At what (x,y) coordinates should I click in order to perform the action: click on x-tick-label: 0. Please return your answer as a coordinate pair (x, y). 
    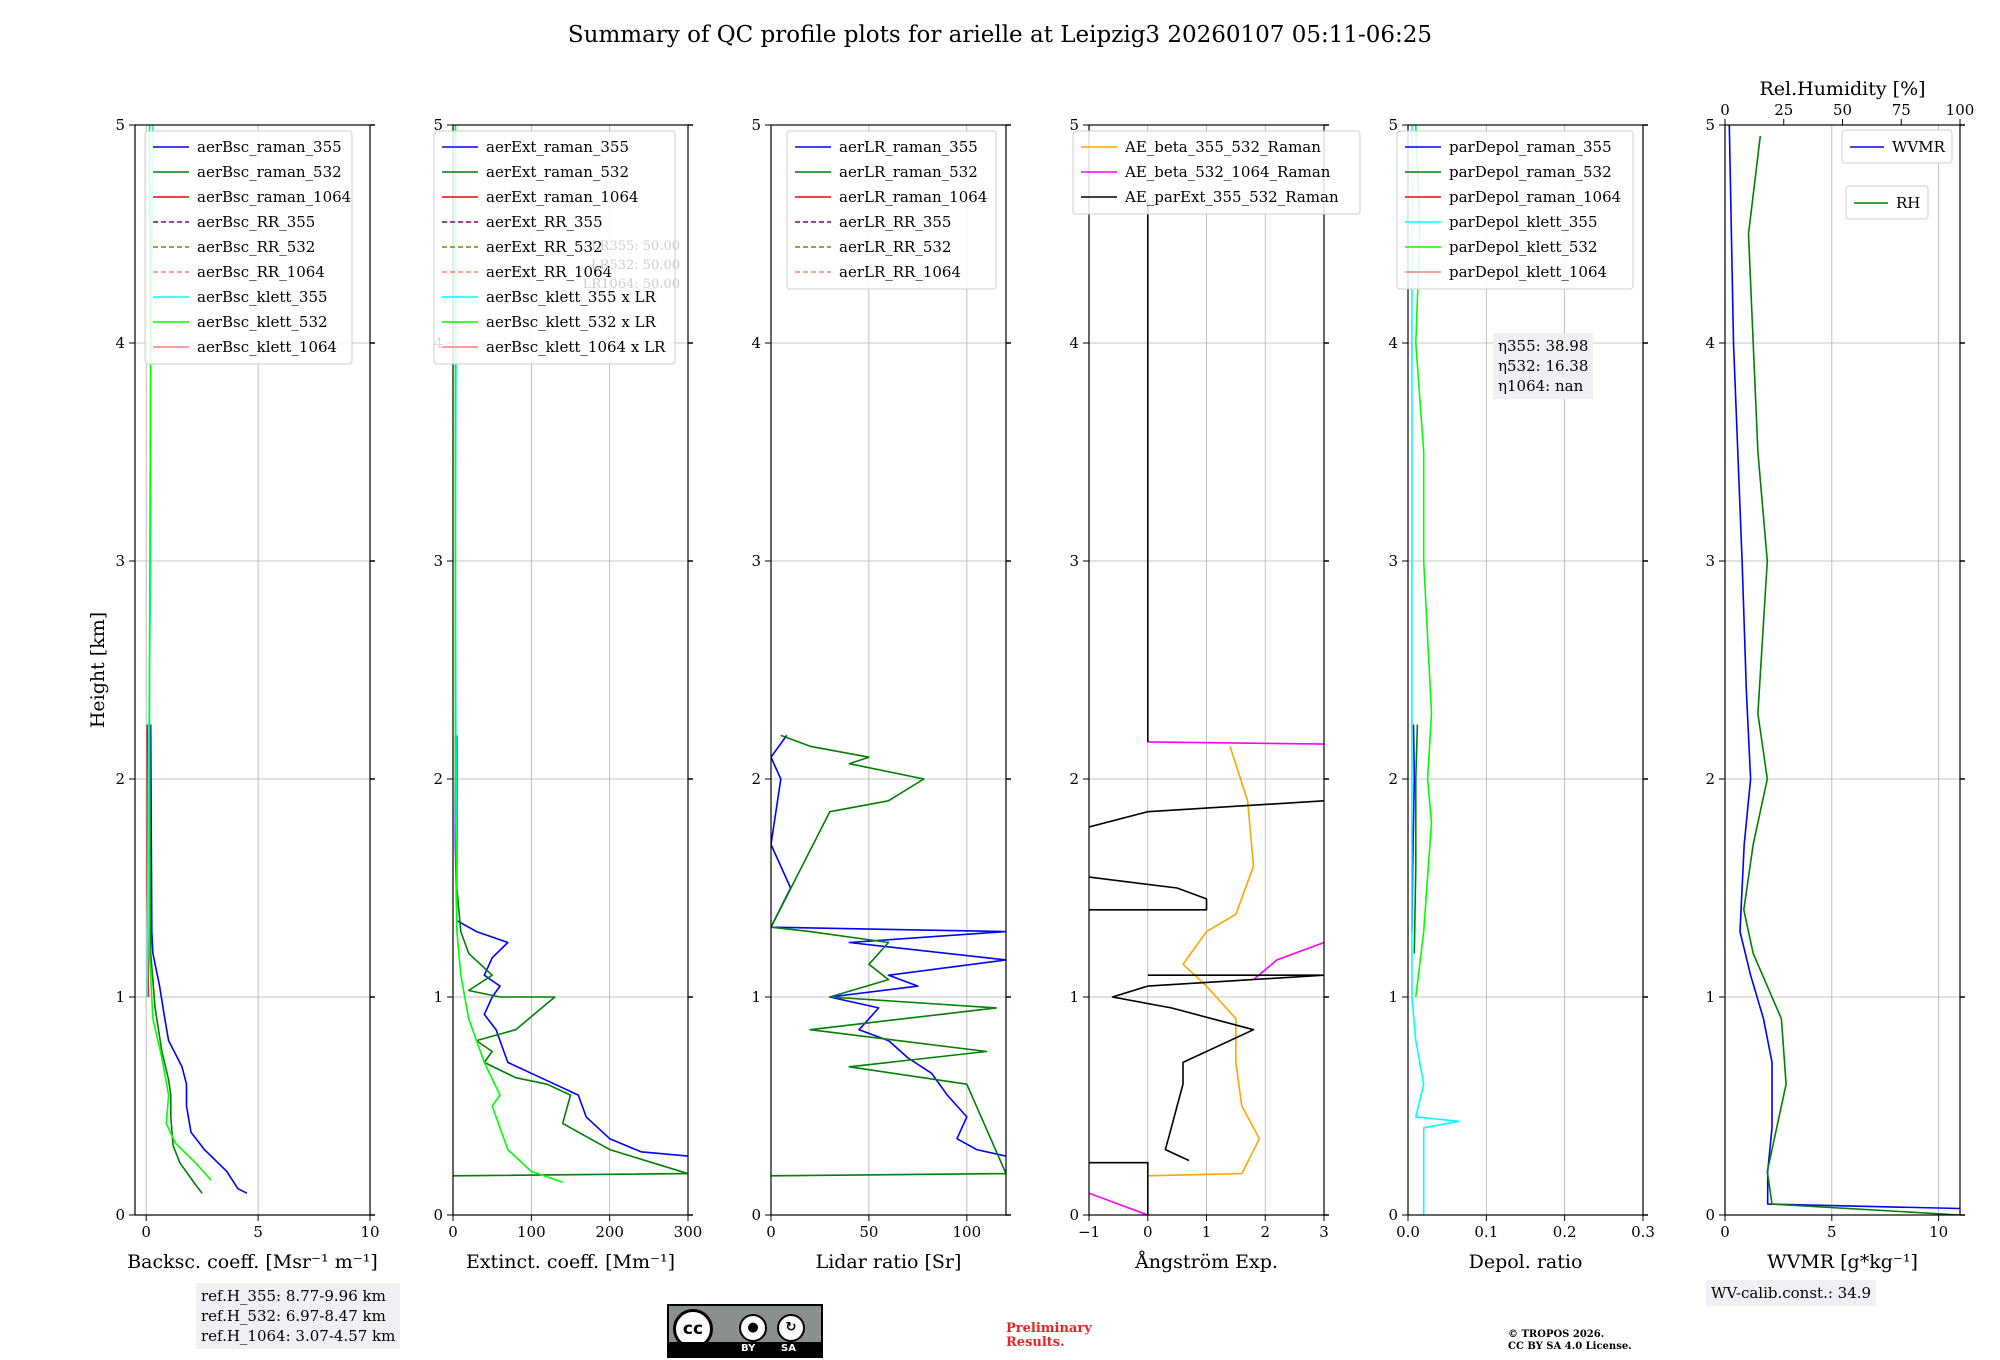
    Looking at the image, I should click on (146, 1232).